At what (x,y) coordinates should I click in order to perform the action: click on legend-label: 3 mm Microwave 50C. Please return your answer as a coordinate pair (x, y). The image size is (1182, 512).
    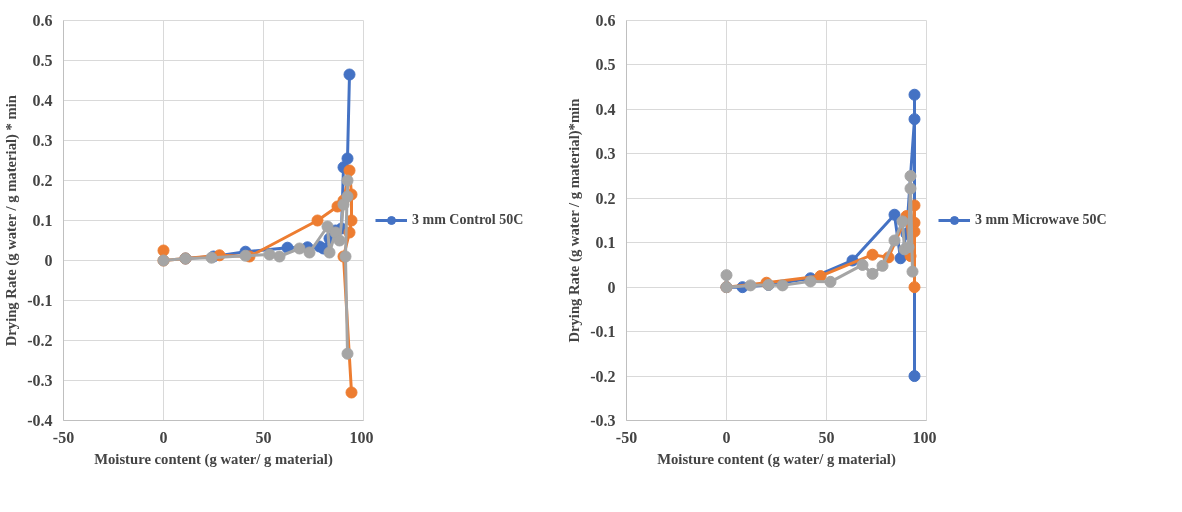
    Looking at the image, I should click on (1041, 220).